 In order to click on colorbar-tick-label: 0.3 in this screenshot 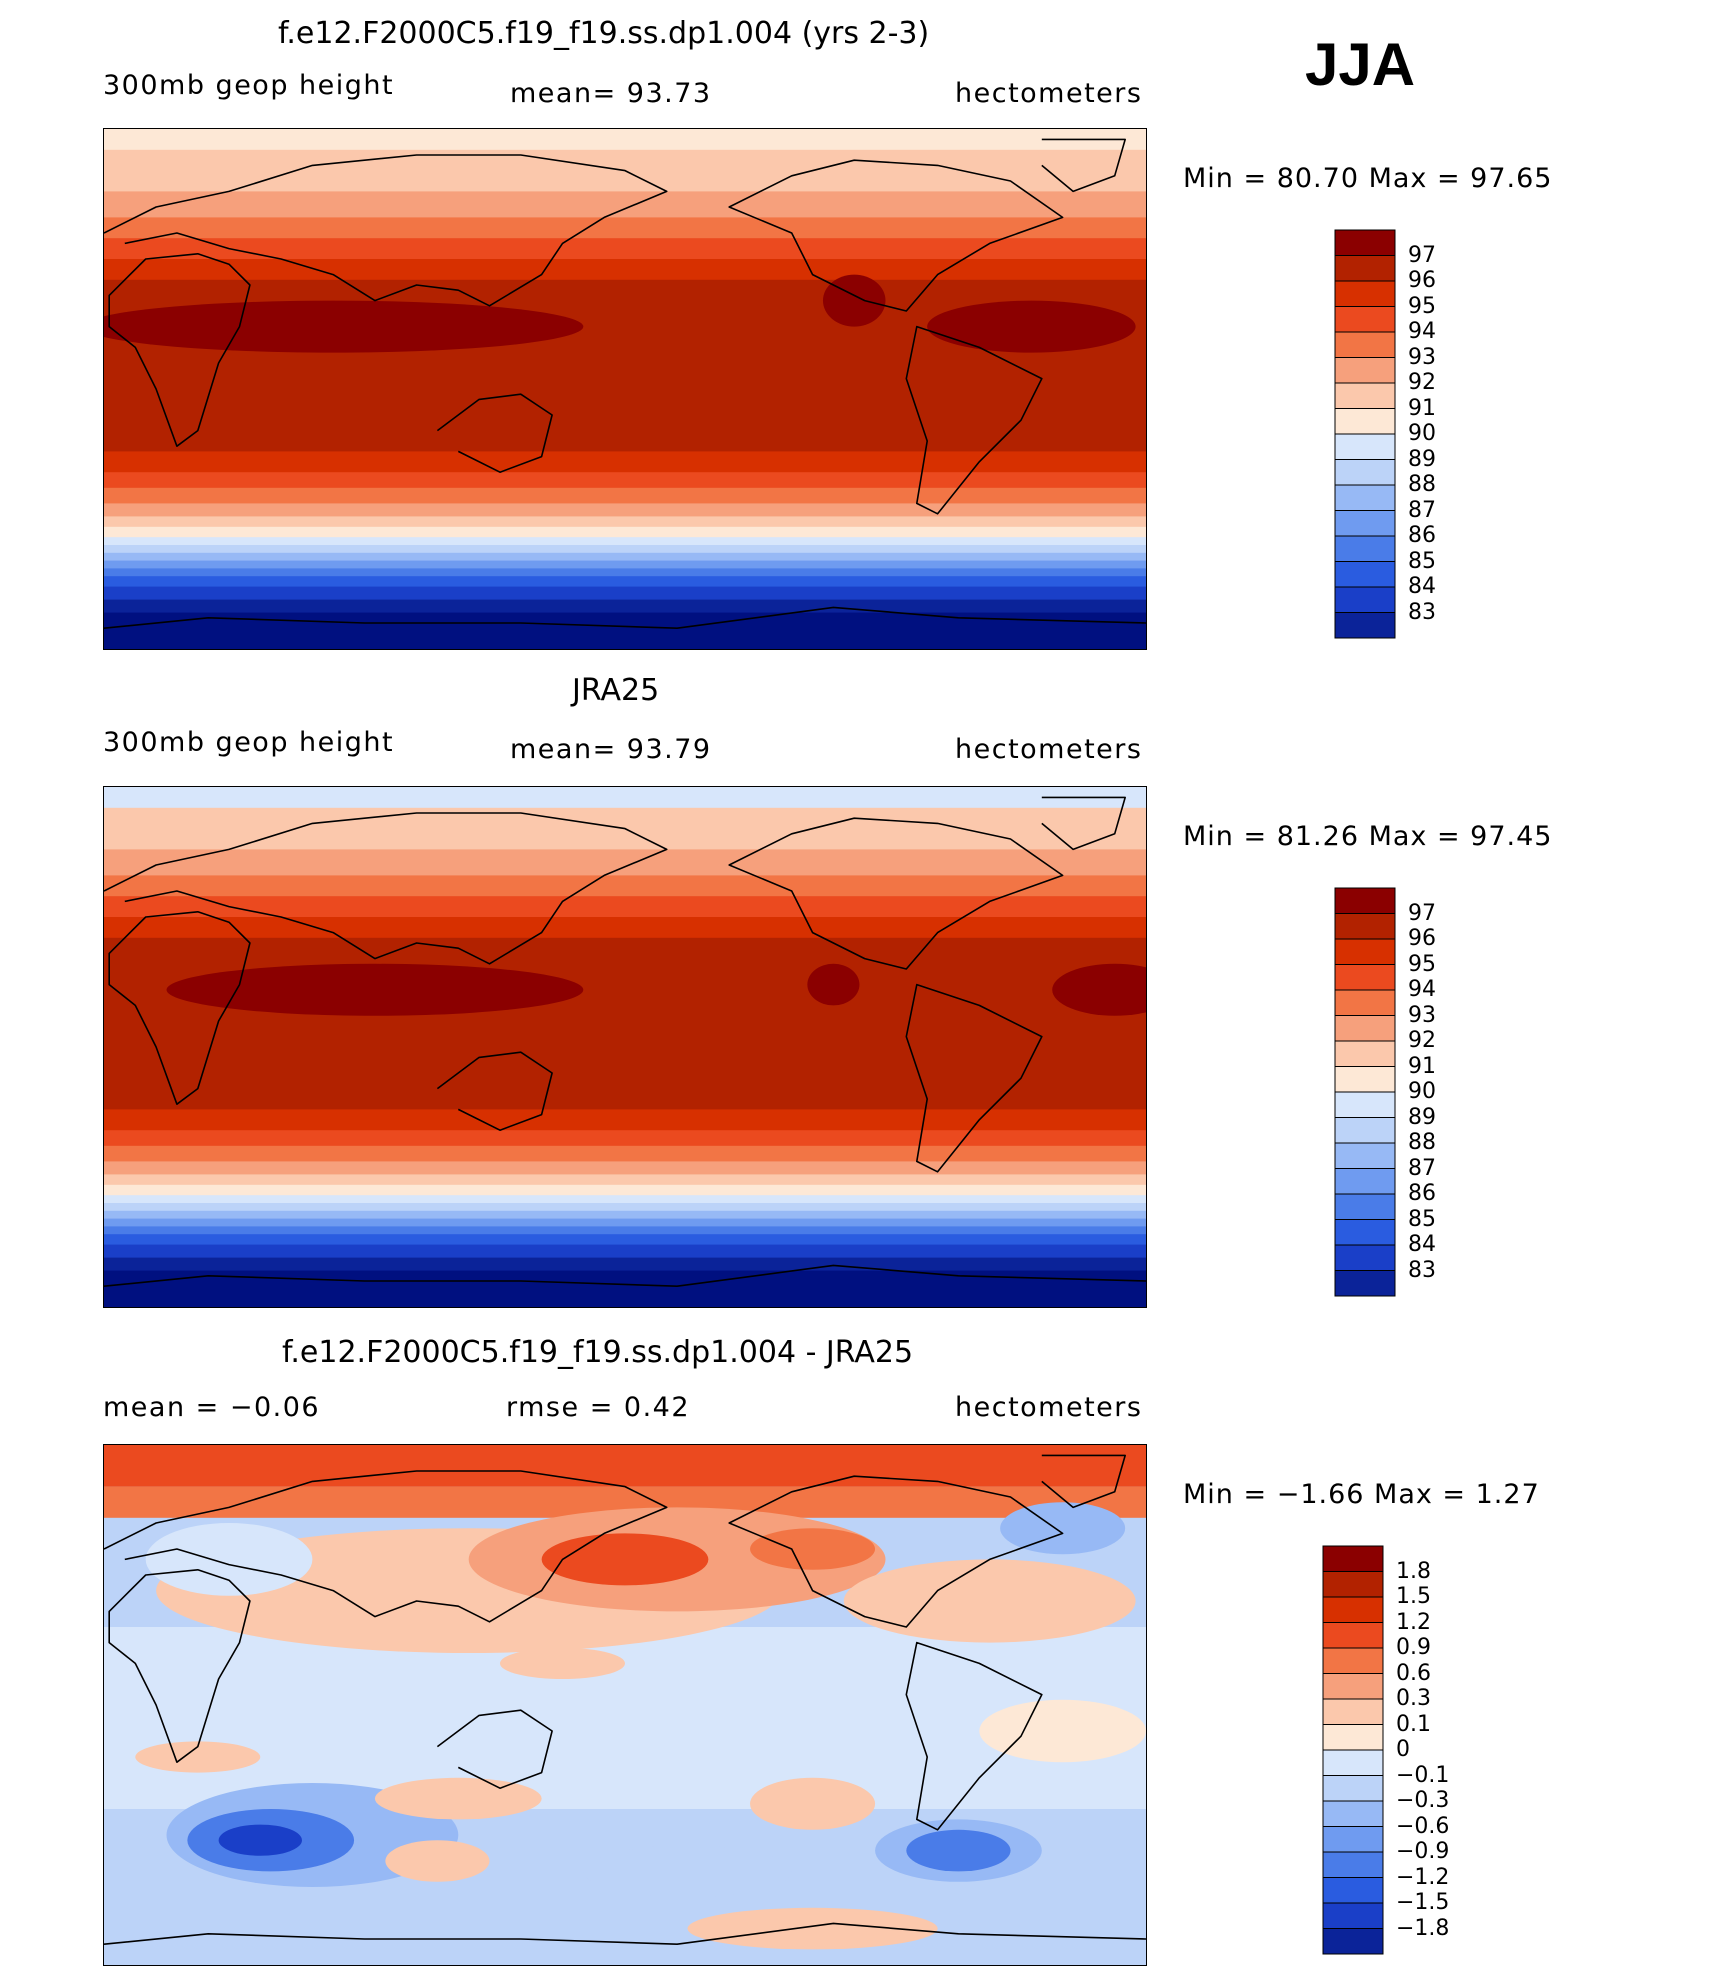, I will do `click(1413, 1698)`.